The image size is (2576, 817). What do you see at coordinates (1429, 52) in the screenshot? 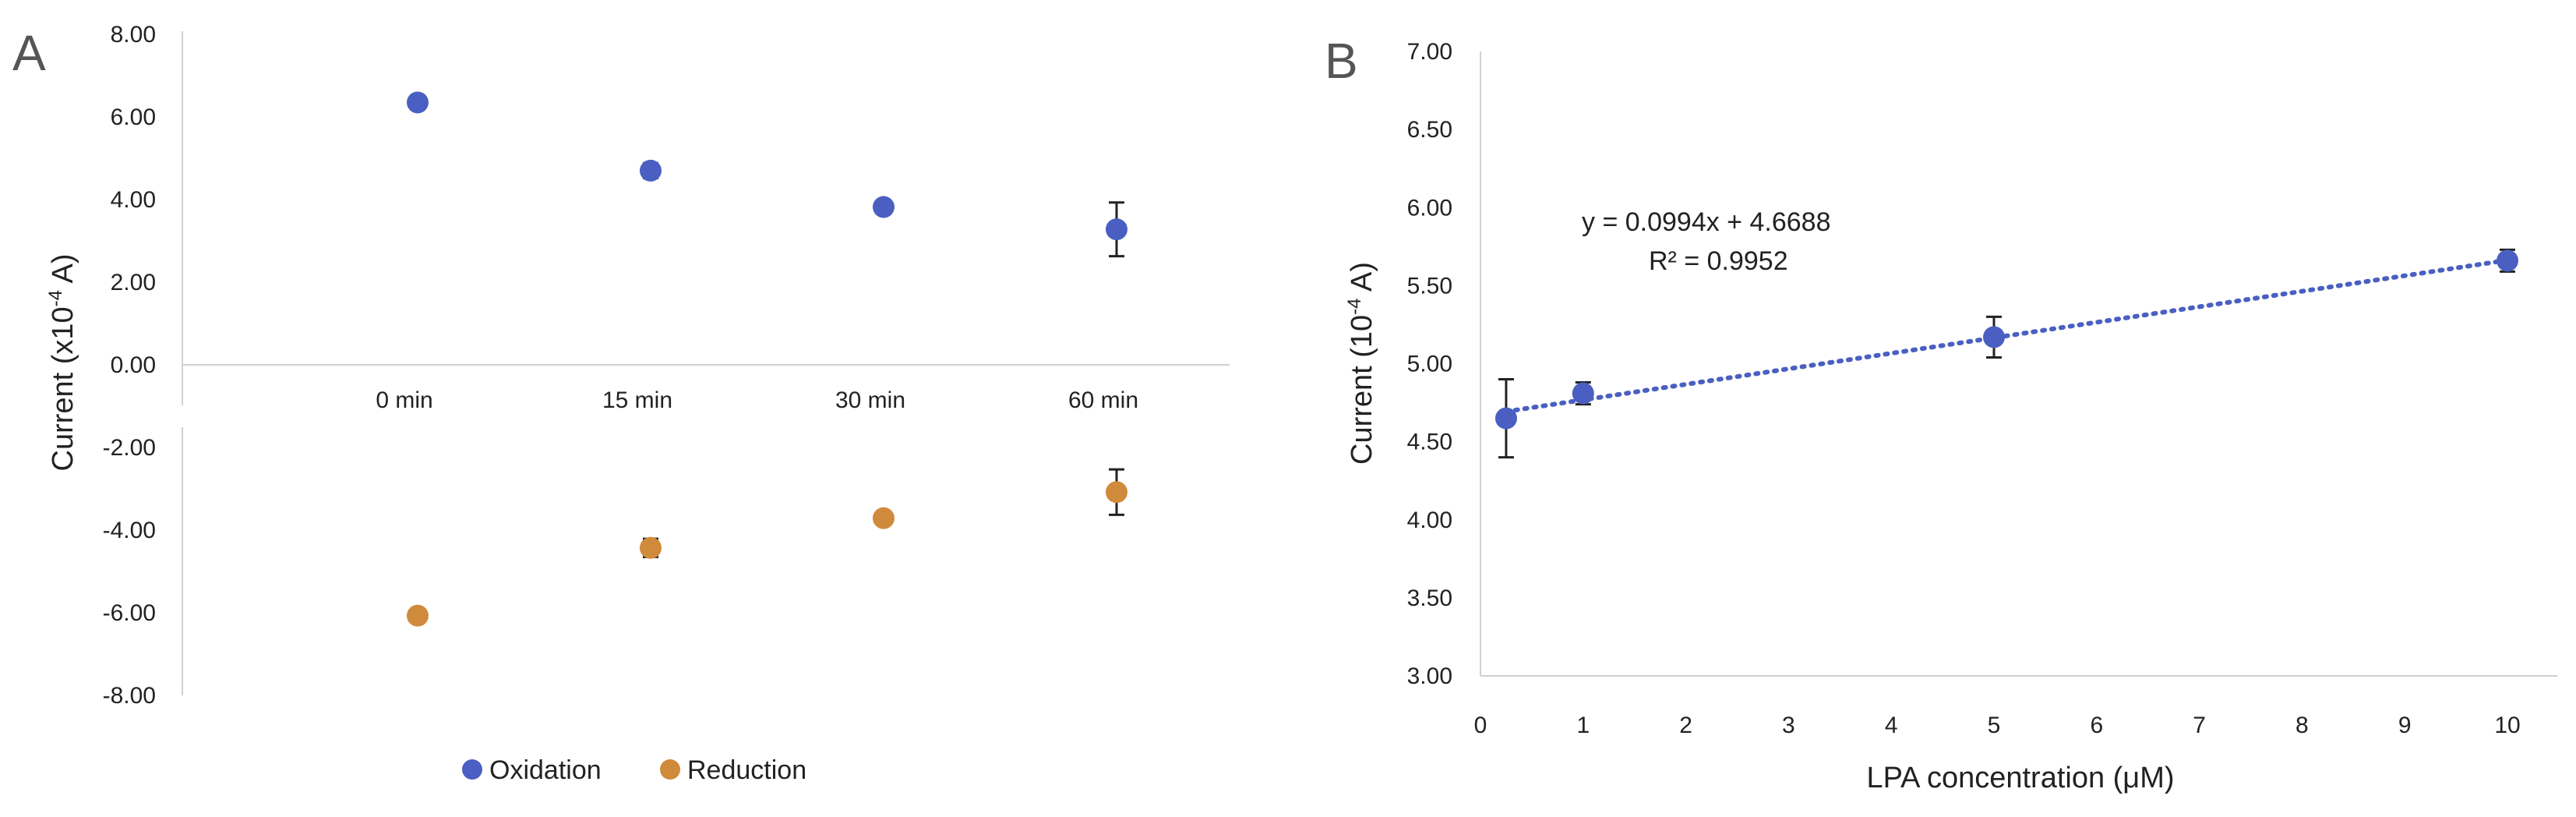
I see `panel-b-y-tick-label: 7.00` at bounding box center [1429, 52].